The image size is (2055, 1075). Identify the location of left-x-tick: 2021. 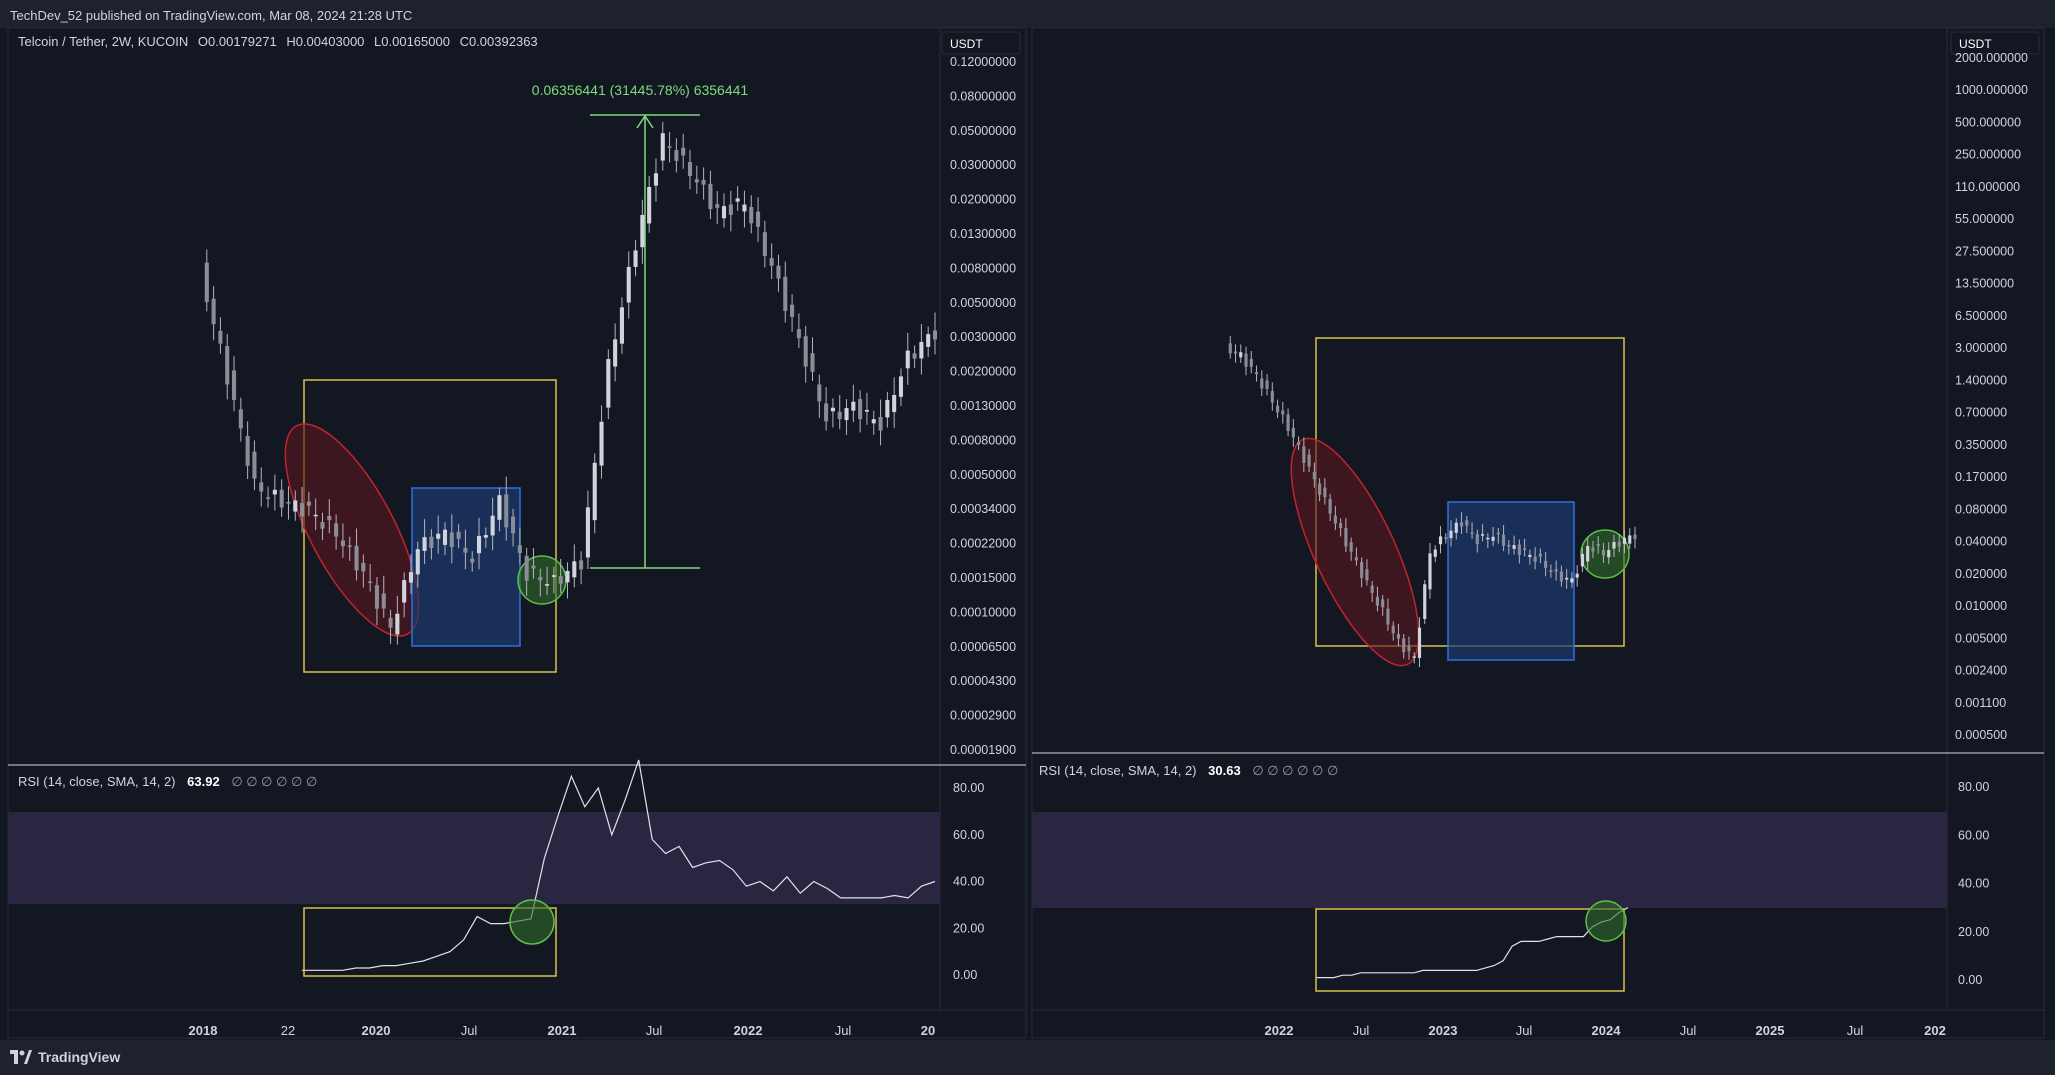
(562, 1030).